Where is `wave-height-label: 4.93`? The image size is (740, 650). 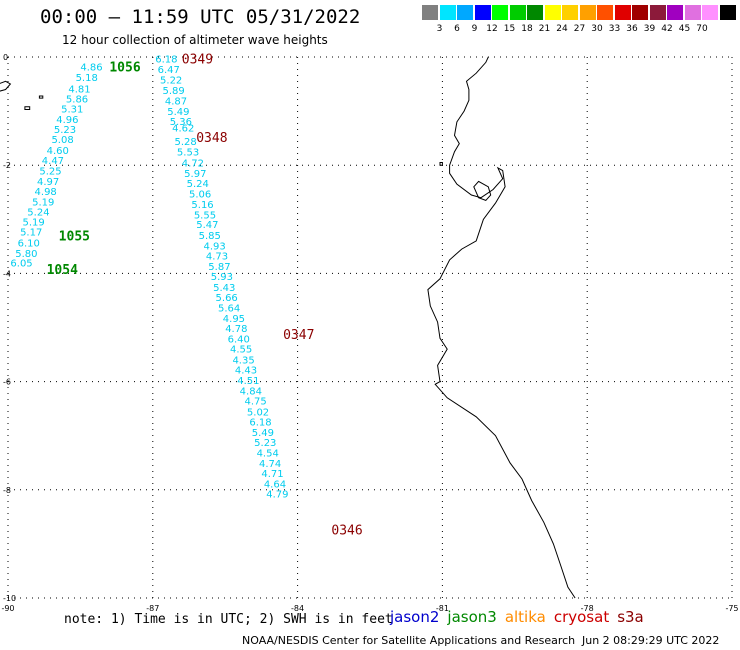 wave-height-label: 4.93 is located at coordinates (214, 246).